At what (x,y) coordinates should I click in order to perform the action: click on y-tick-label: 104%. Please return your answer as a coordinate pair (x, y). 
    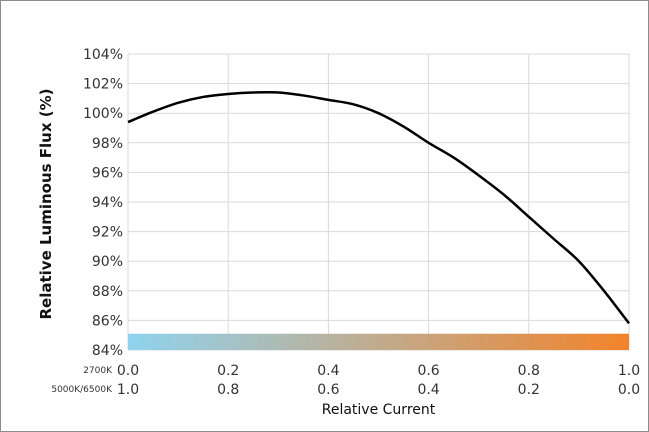
    Looking at the image, I should click on (103, 55).